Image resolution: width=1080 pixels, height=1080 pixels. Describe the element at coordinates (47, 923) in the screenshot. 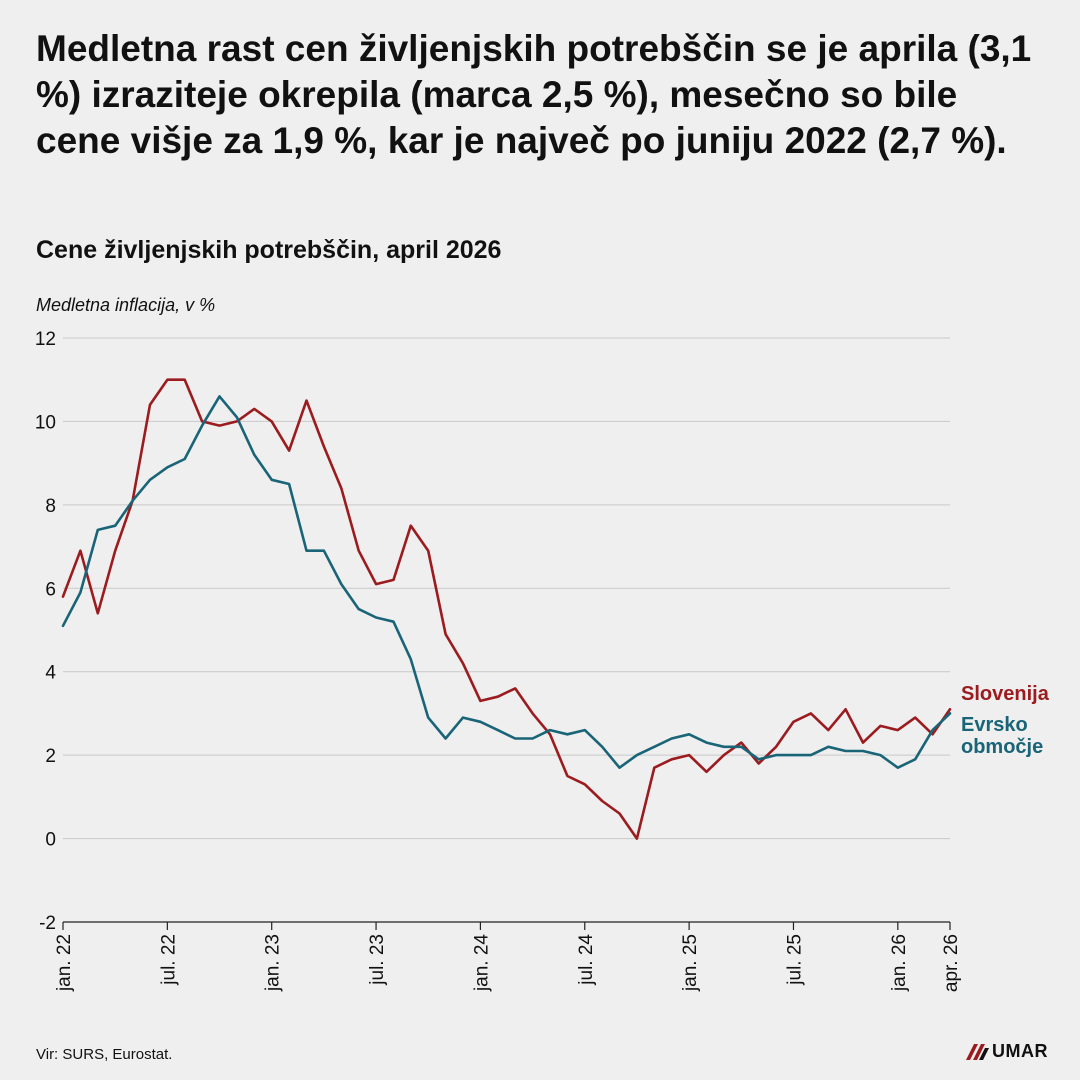

I see `y-tick-label: -2` at that location.